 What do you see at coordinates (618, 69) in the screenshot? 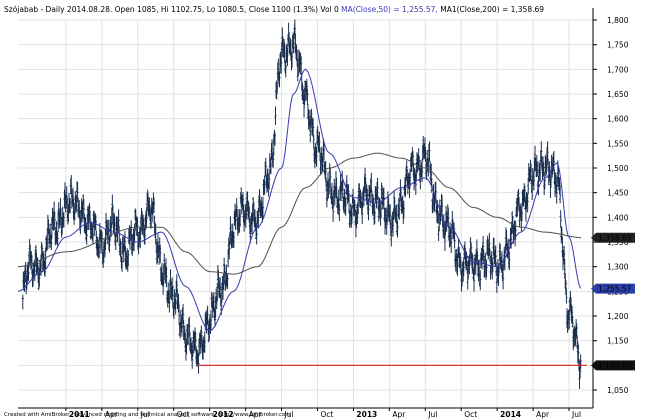
I see `y-tick-label: 1,700` at bounding box center [618, 69].